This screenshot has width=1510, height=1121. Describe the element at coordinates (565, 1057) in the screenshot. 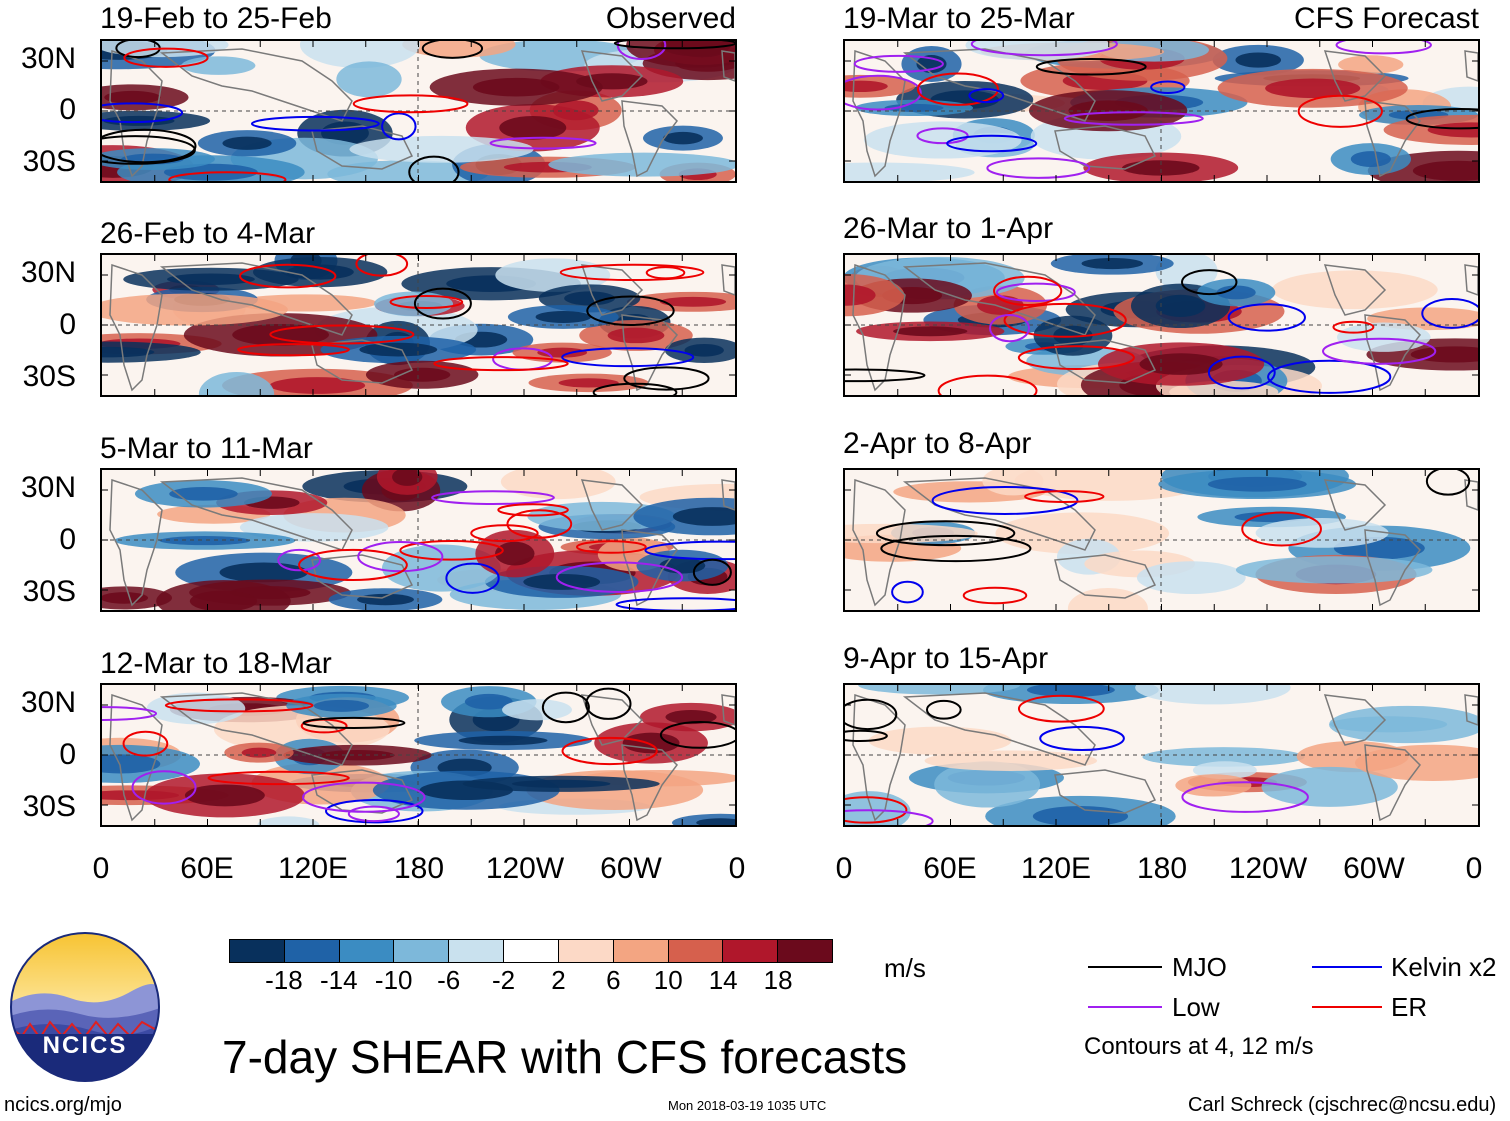

I see `main-title: 7-day SHEAR with CFS forecasts` at that location.